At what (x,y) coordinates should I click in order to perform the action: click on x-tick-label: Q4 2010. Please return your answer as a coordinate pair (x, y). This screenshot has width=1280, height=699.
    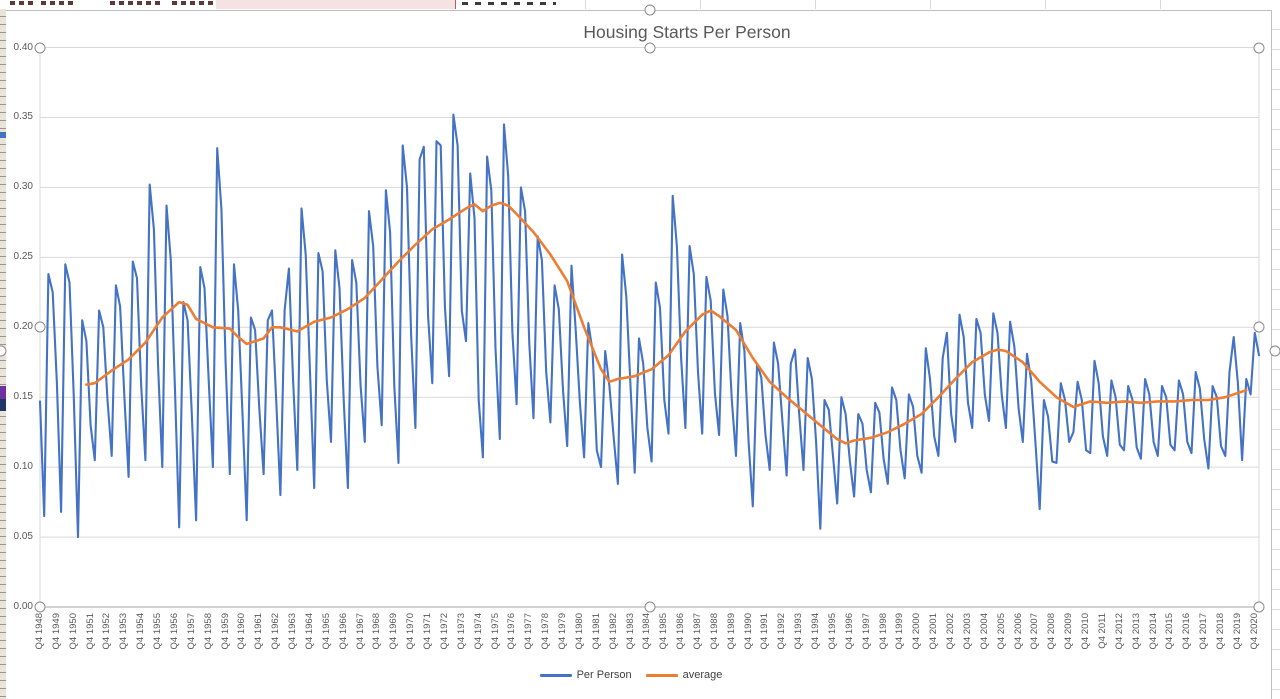
    Looking at the image, I should click on (1086, 636).